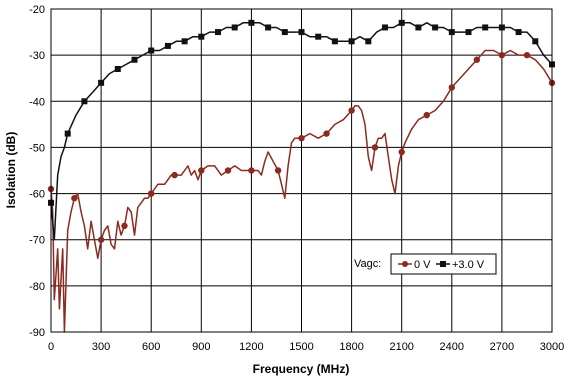  What do you see at coordinates (422, 265) in the screenshot?
I see `legend-label: 0 V` at bounding box center [422, 265].